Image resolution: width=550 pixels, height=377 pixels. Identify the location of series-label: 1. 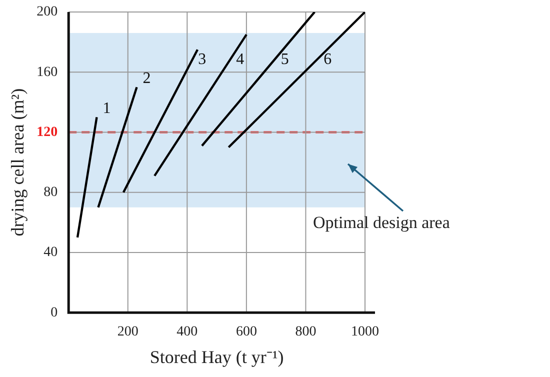
(106, 109).